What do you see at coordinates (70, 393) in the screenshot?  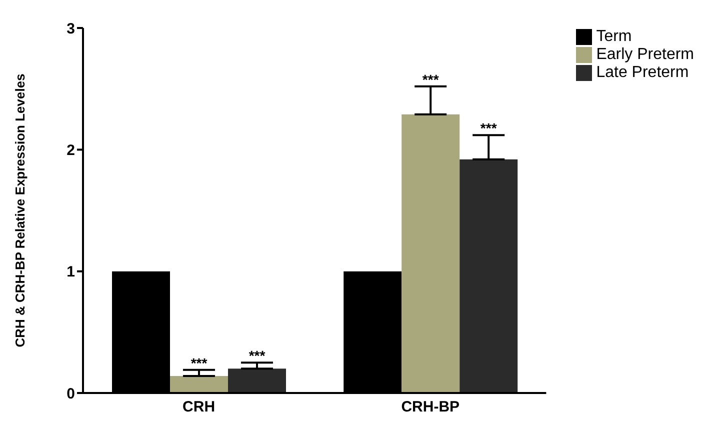 I see `y-tick-label: 0` at bounding box center [70, 393].